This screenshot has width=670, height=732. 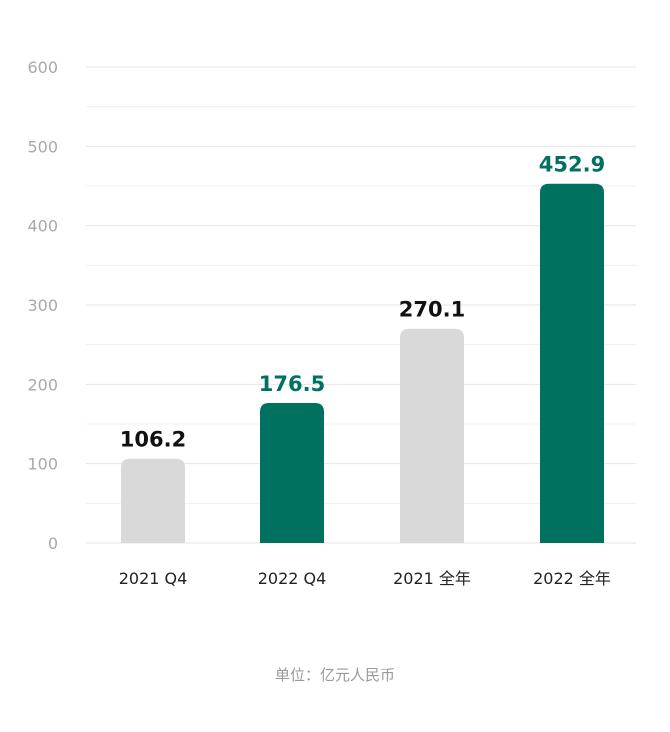 I want to click on y-tick-label-600: 600, so click(x=42, y=67).